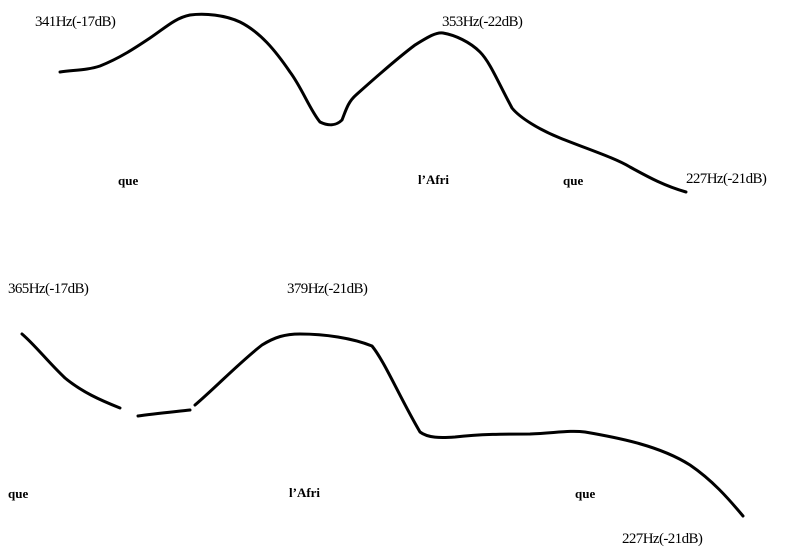  What do you see at coordinates (18, 493) in the screenshot?
I see `lower-syllable-que-1: que` at bounding box center [18, 493].